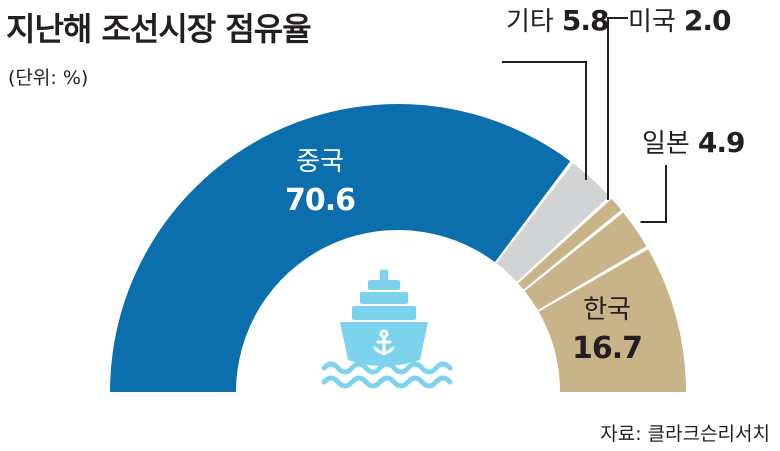 This screenshot has height=451, width=780. I want to click on slice-0-value: 70.6, so click(320, 200).